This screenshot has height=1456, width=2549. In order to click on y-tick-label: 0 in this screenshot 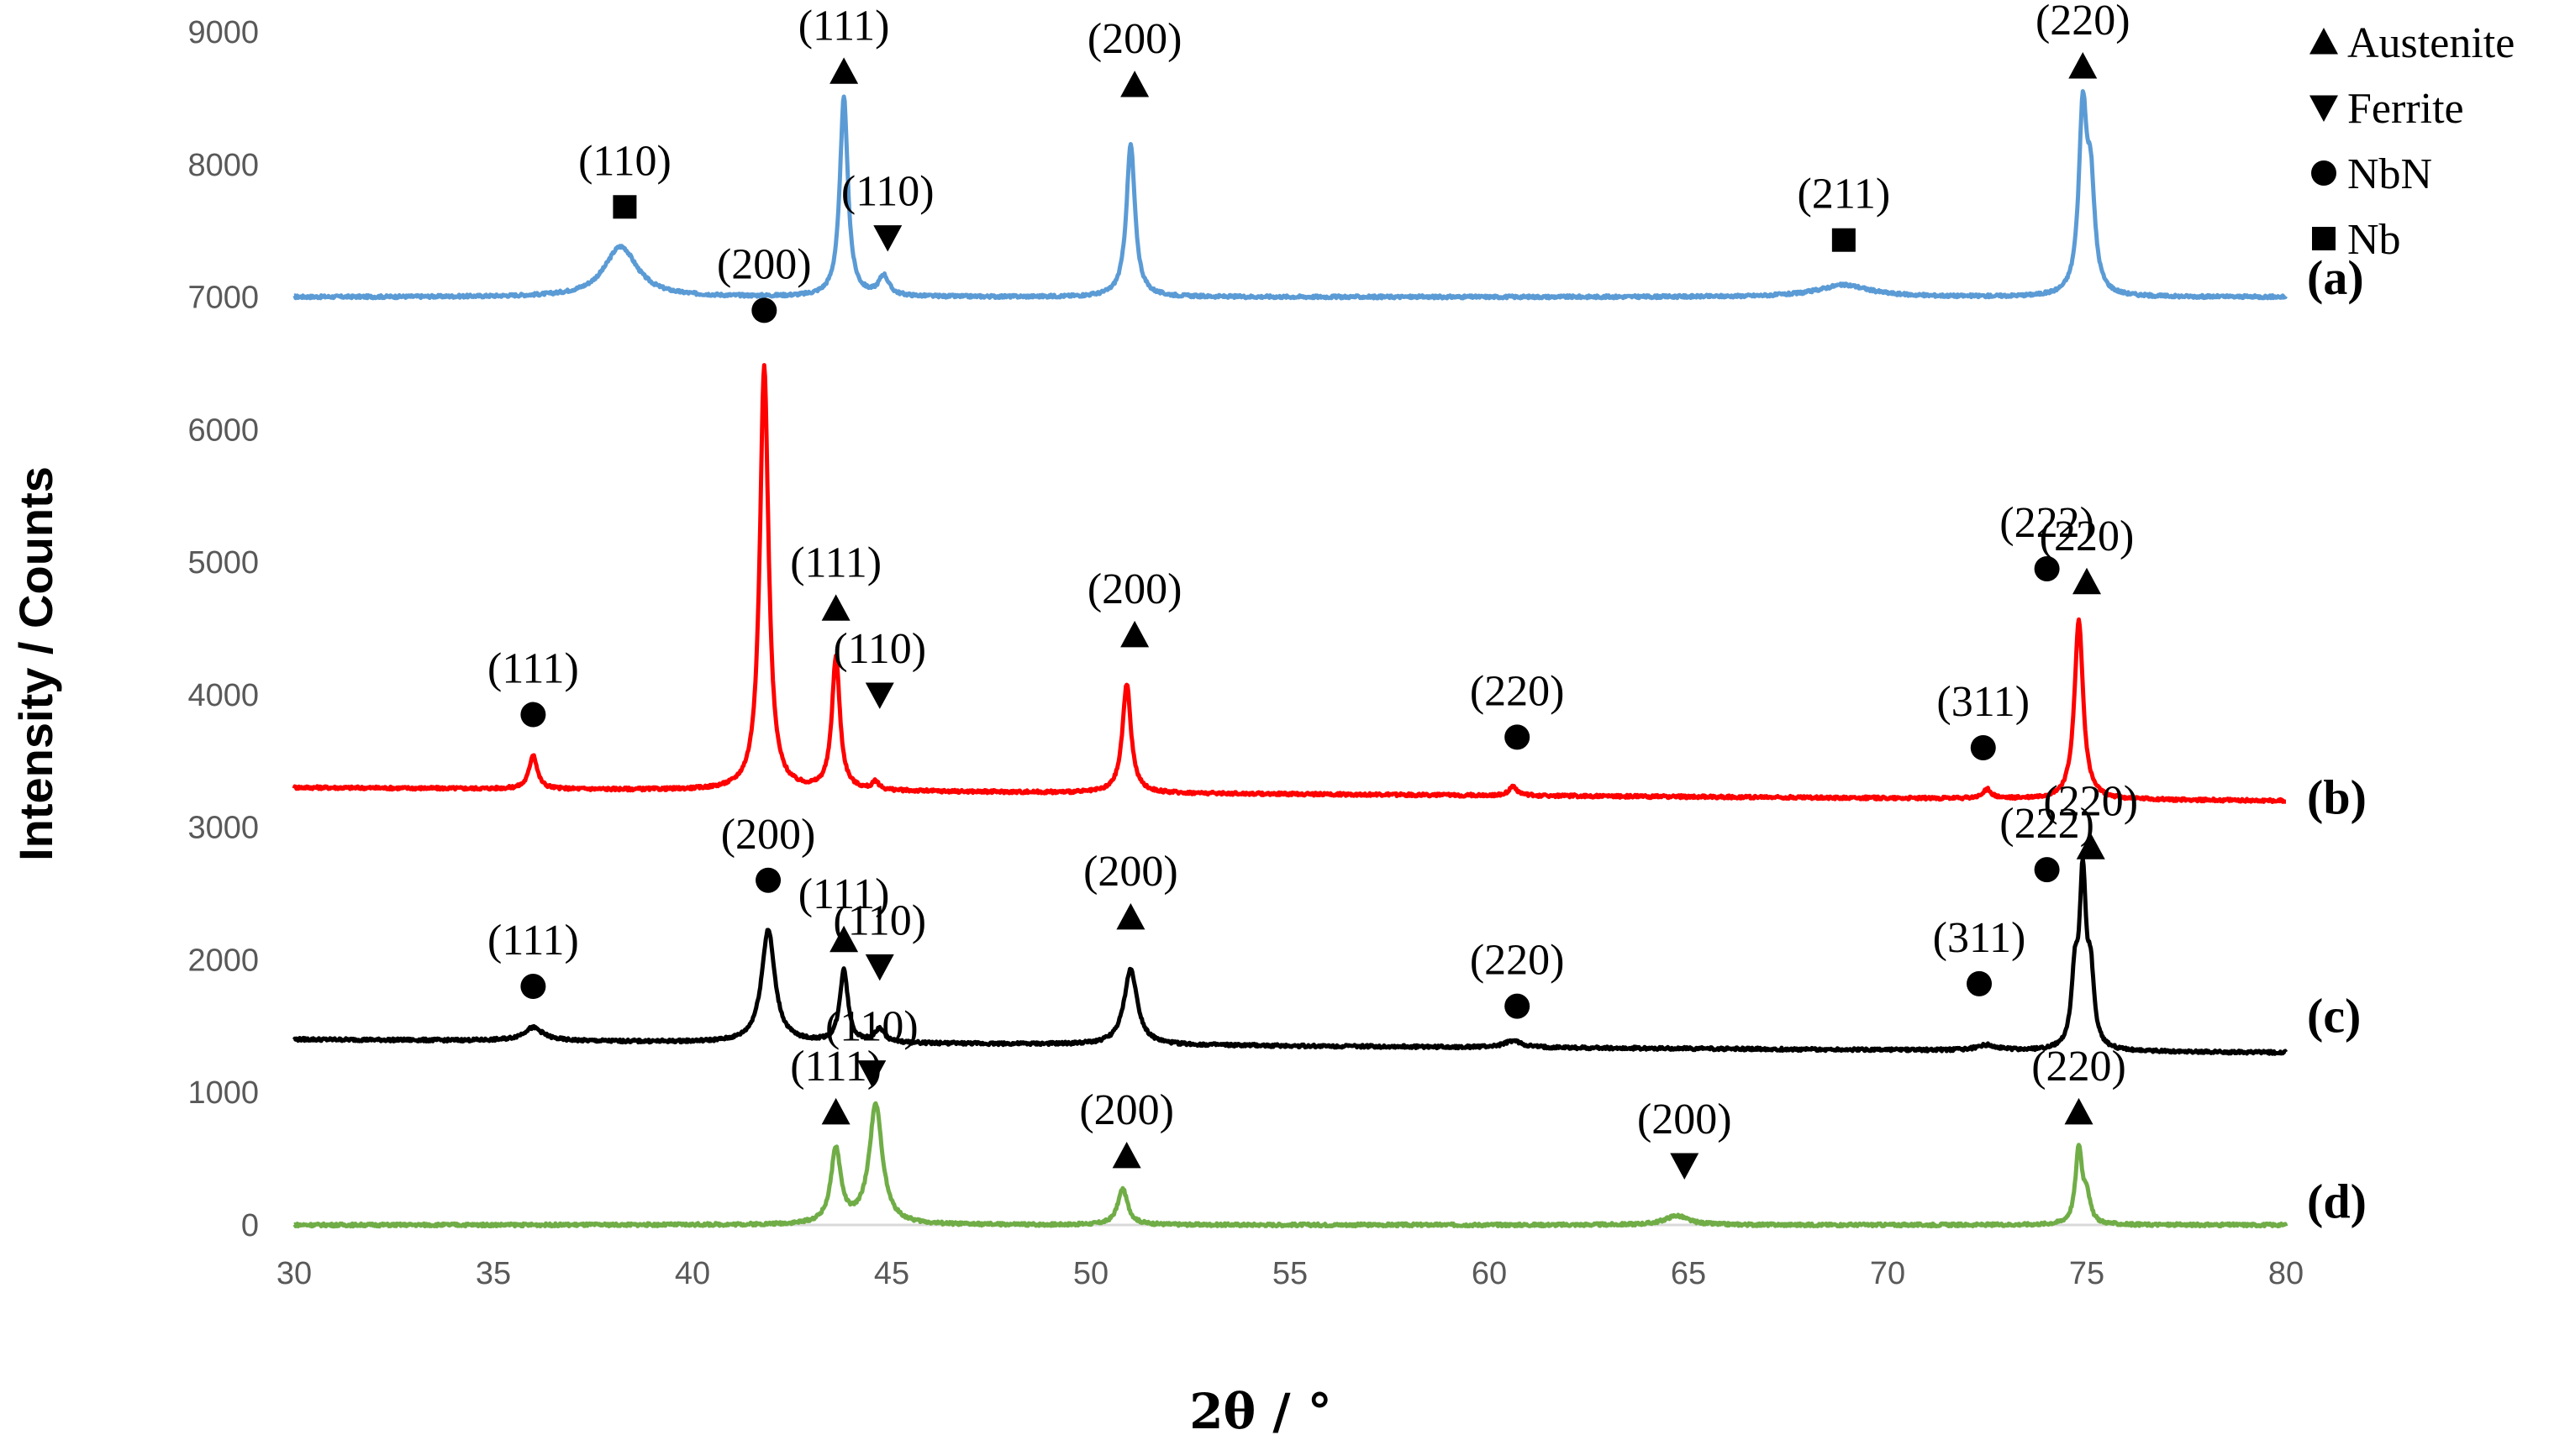, I will do `click(250, 1225)`.